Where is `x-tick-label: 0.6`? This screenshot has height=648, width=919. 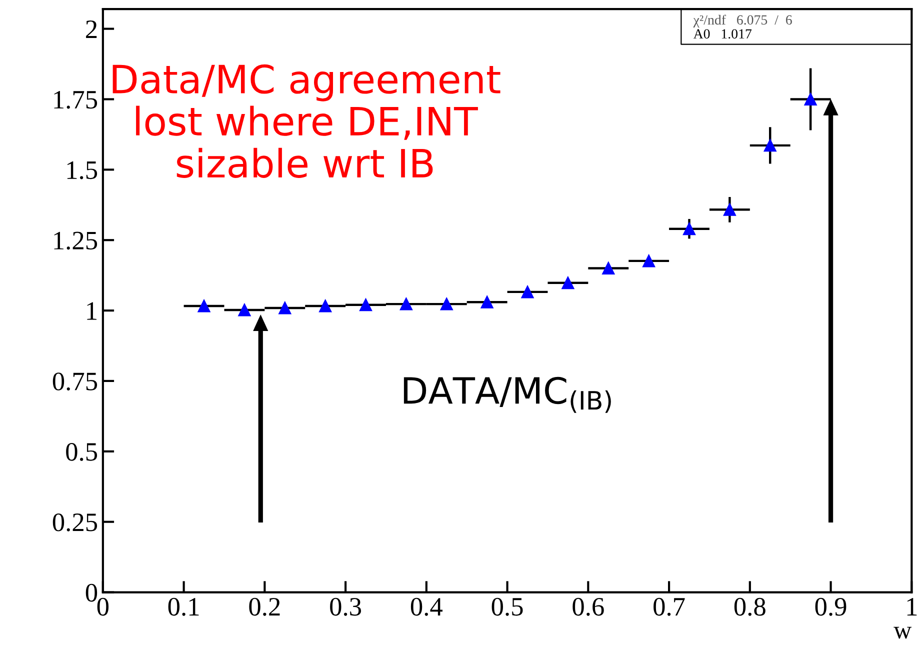
x-tick-label: 0.6 is located at coordinates (588, 607).